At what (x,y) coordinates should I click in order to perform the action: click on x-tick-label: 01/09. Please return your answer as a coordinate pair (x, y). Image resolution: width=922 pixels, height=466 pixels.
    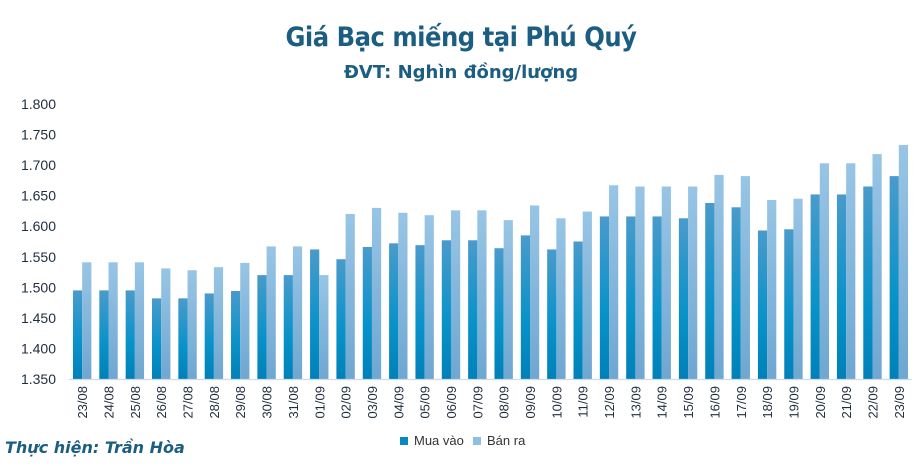
    Looking at the image, I should click on (319, 402).